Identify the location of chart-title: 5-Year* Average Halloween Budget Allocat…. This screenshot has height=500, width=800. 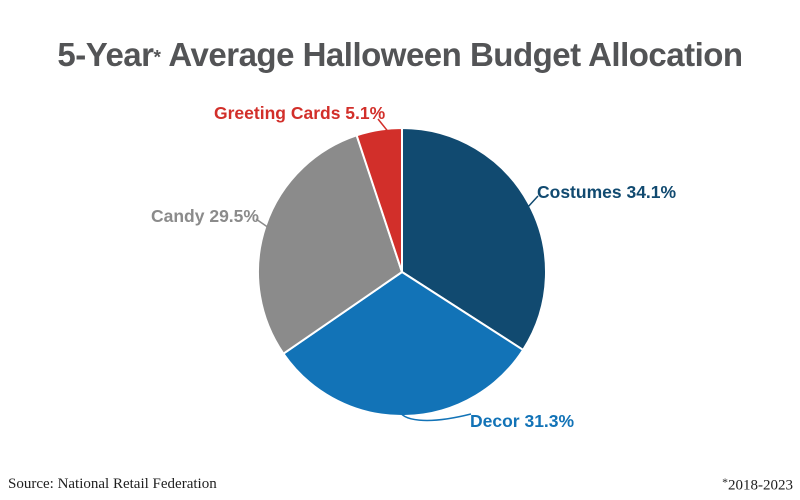
(400, 55).